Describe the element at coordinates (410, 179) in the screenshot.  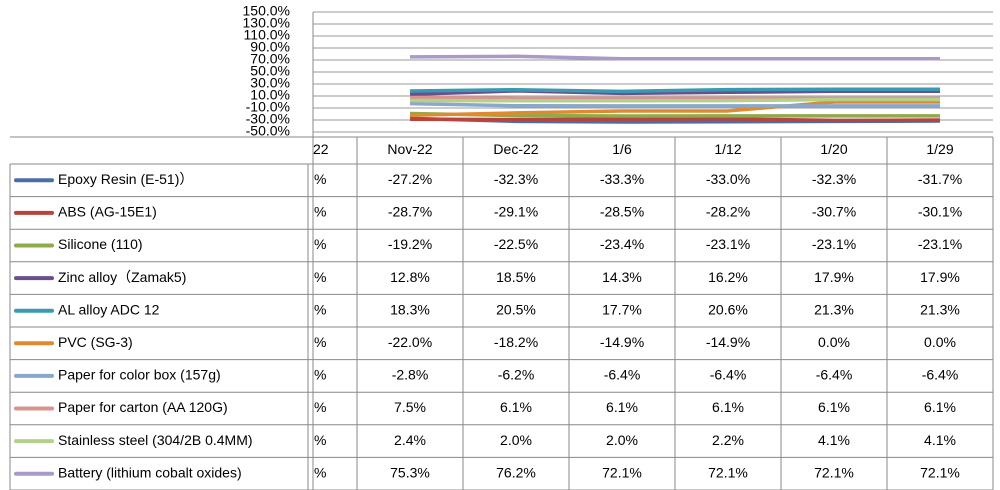
I see `table-cell: -27.2%` at that location.